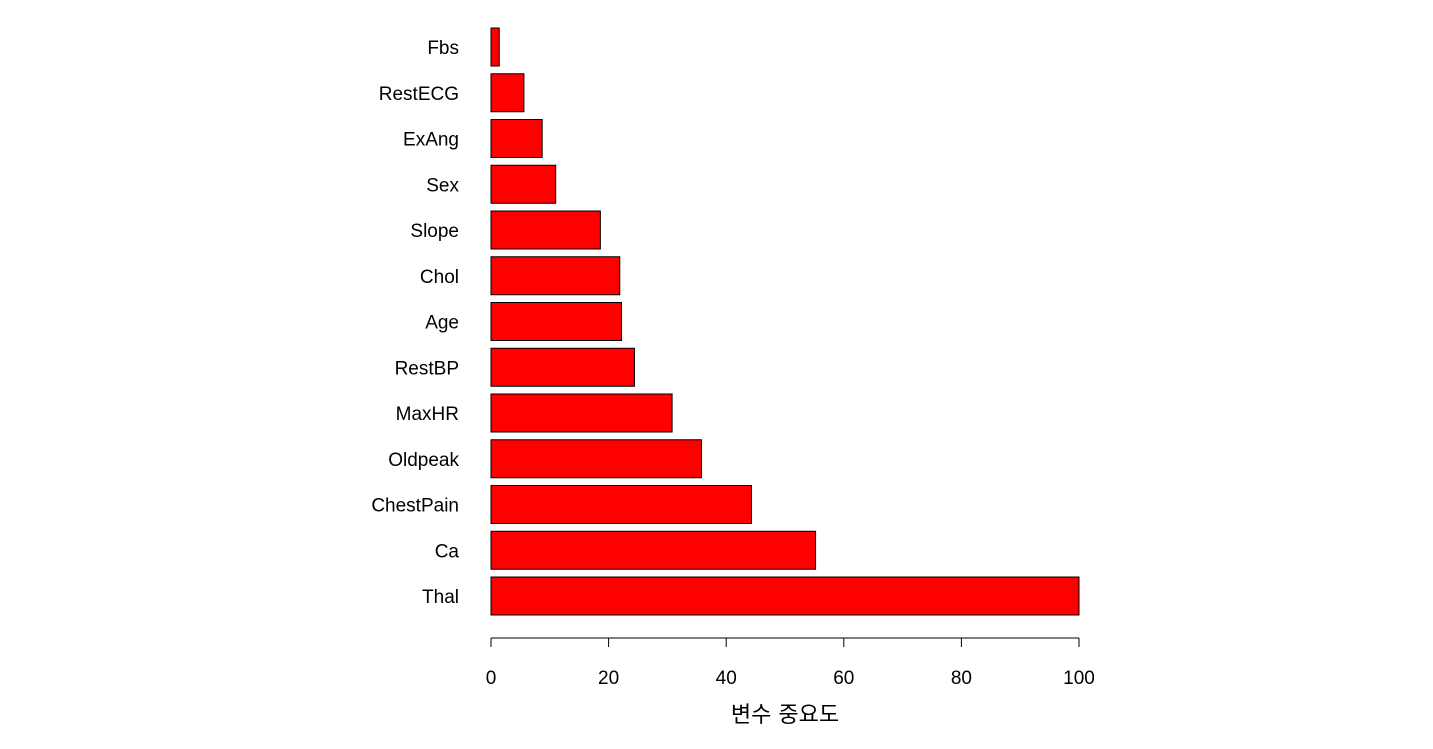 The image size is (1433, 749). What do you see at coordinates (516, 138) in the screenshot?
I see `bar-exang` at bounding box center [516, 138].